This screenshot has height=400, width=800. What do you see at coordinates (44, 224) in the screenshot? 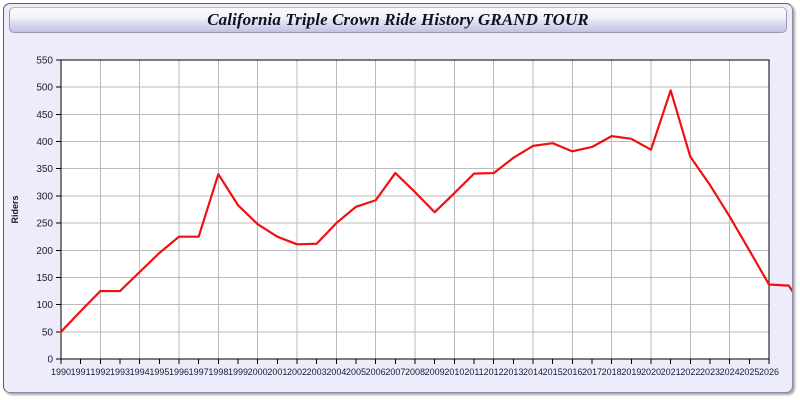
I see `svg-text: 250` at bounding box center [44, 224].